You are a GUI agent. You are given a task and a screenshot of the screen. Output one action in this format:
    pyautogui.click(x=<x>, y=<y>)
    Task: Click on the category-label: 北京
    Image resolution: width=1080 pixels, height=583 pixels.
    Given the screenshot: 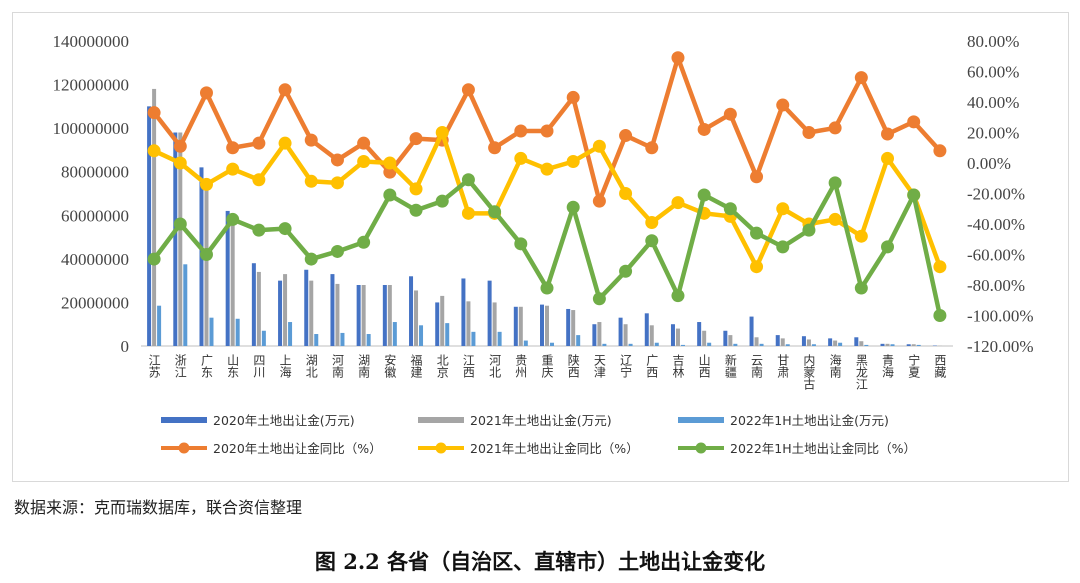 What is the action you would take?
    pyautogui.click(x=442, y=366)
    